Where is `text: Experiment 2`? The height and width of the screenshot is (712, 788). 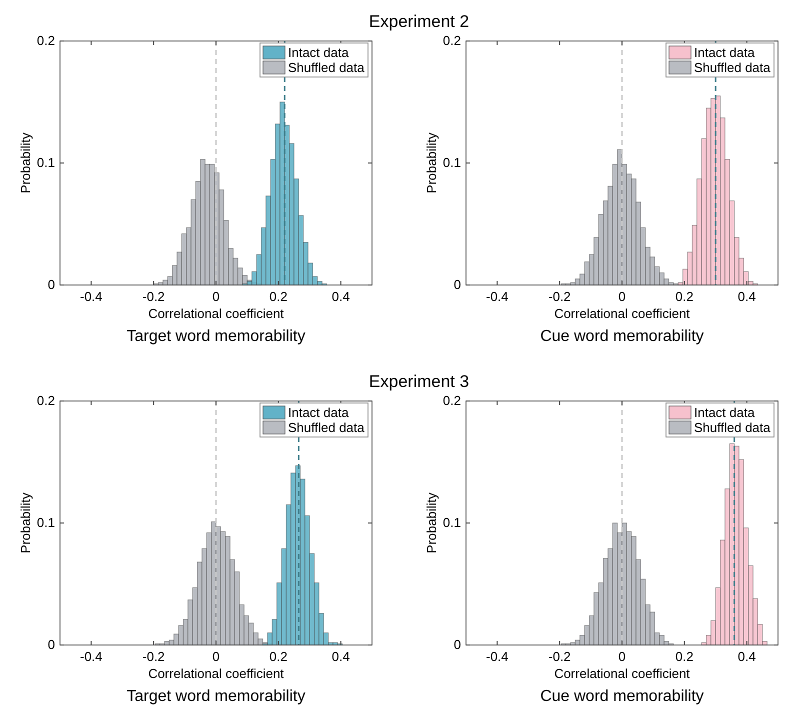 text: Experiment 2 is located at coordinates (419, 21).